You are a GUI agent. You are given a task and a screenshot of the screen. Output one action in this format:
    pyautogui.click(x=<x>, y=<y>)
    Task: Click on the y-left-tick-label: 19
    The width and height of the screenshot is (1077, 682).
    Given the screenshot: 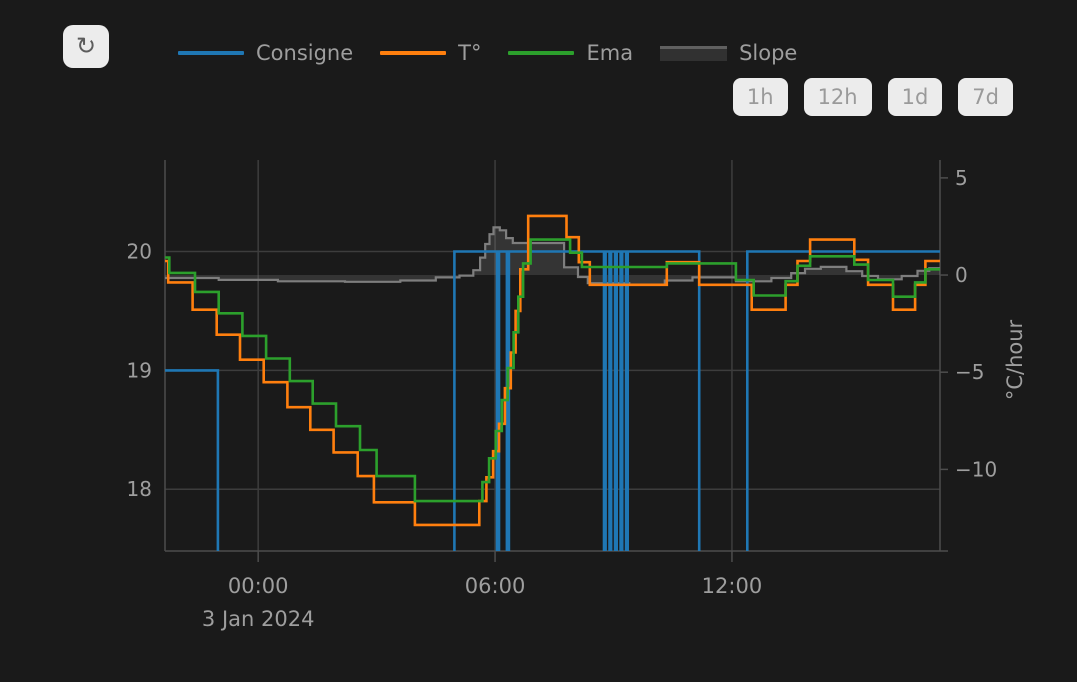 What is the action you would take?
    pyautogui.click(x=139, y=370)
    